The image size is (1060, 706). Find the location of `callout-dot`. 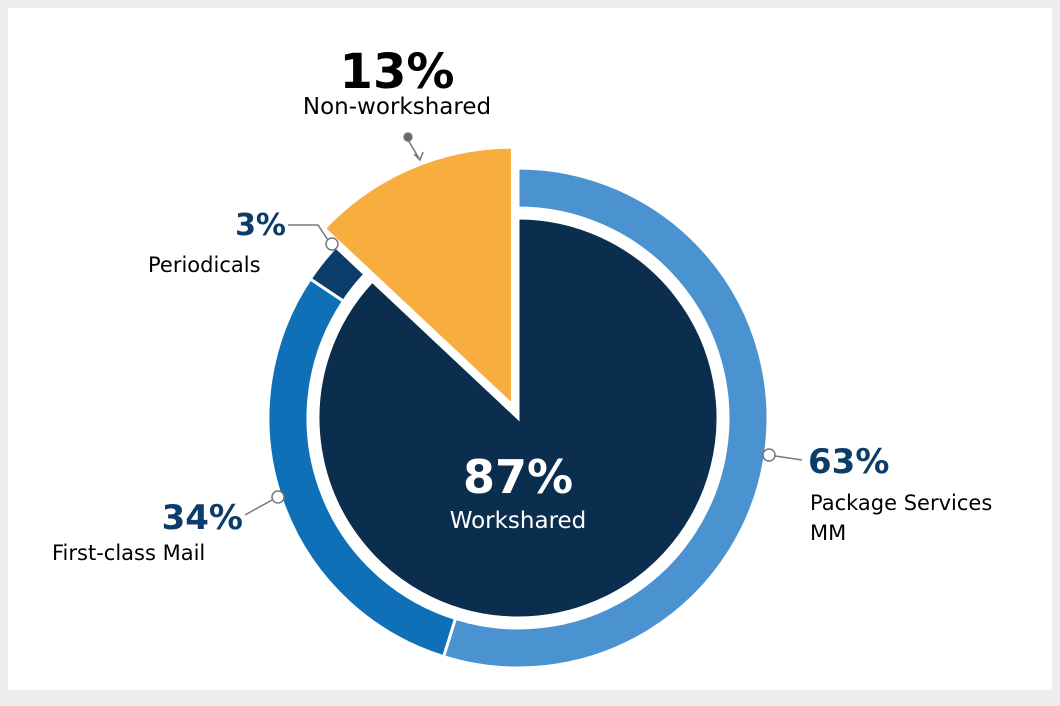

callout-dot is located at coordinates (408, 137).